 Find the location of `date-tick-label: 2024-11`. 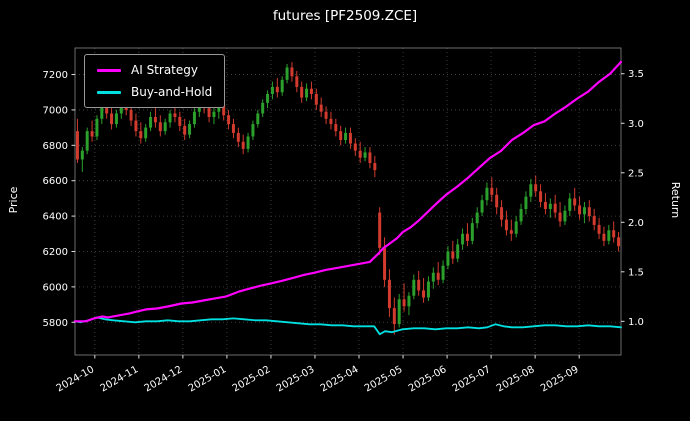

date-tick-label: 2024-11 is located at coordinates (120, 379).